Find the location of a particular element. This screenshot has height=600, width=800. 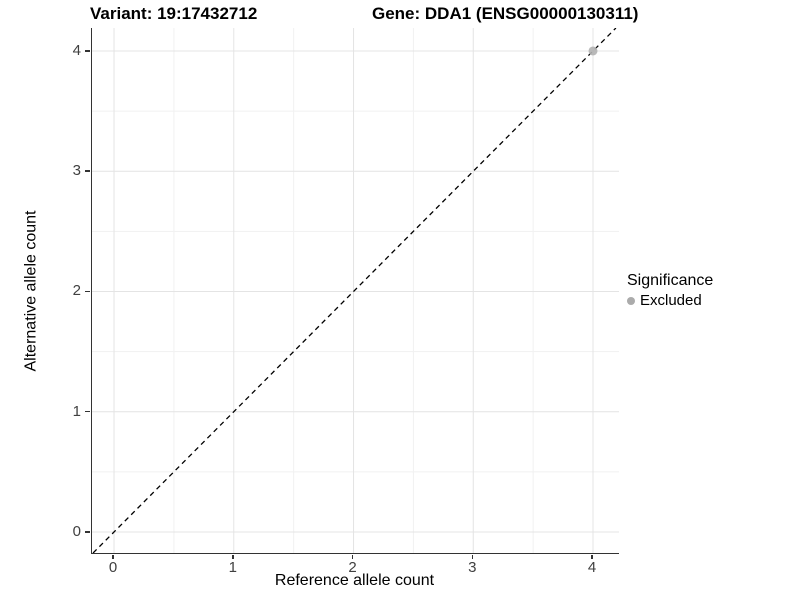

y-tick-label: 1 is located at coordinates (76, 411).